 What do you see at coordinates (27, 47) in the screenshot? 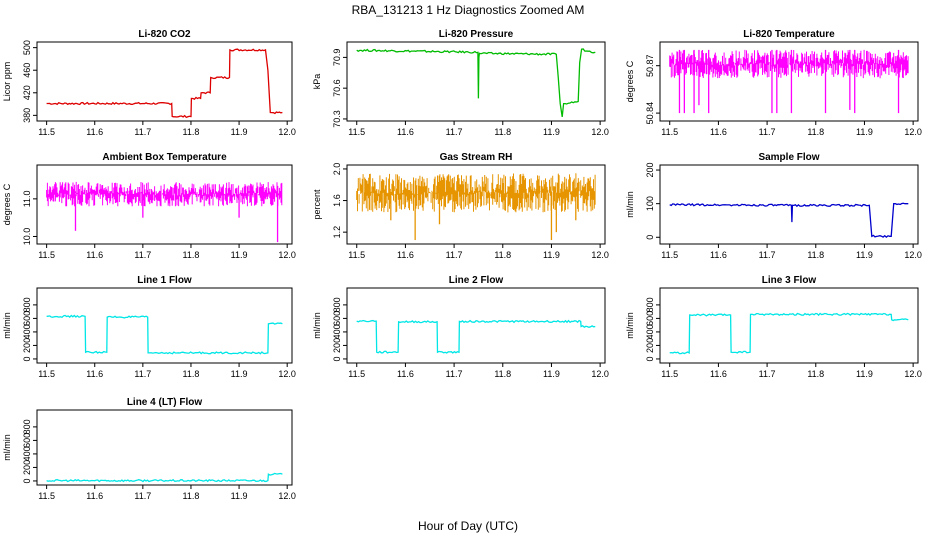
I see `y-tick-label: 500` at bounding box center [27, 47].